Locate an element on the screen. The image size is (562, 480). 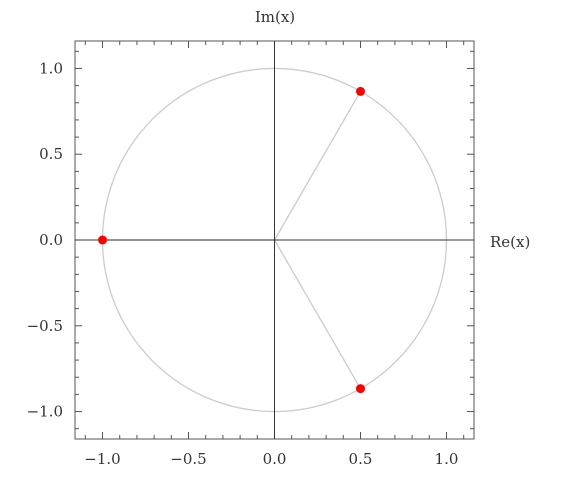
x-tick-label: 1.0 is located at coordinates (447, 459).